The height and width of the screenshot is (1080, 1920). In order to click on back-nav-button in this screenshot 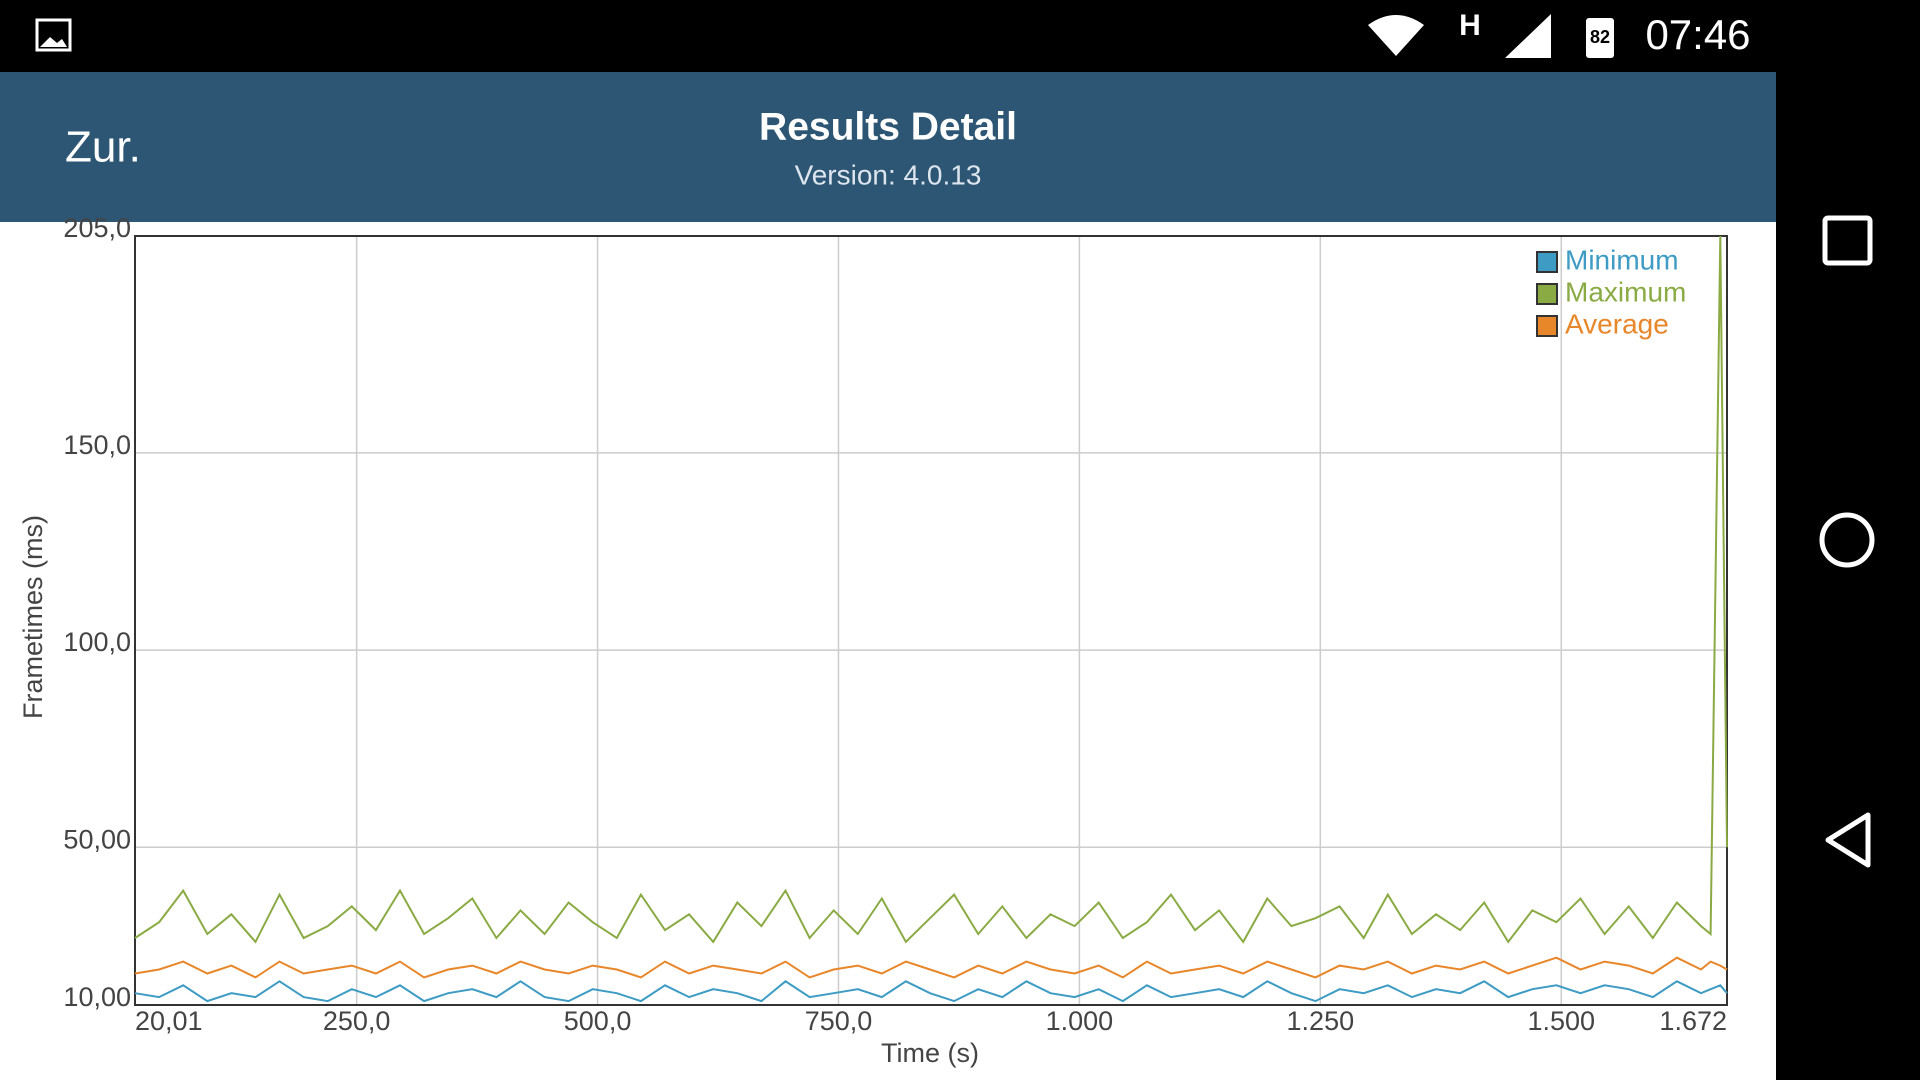, I will do `click(1848, 840)`.